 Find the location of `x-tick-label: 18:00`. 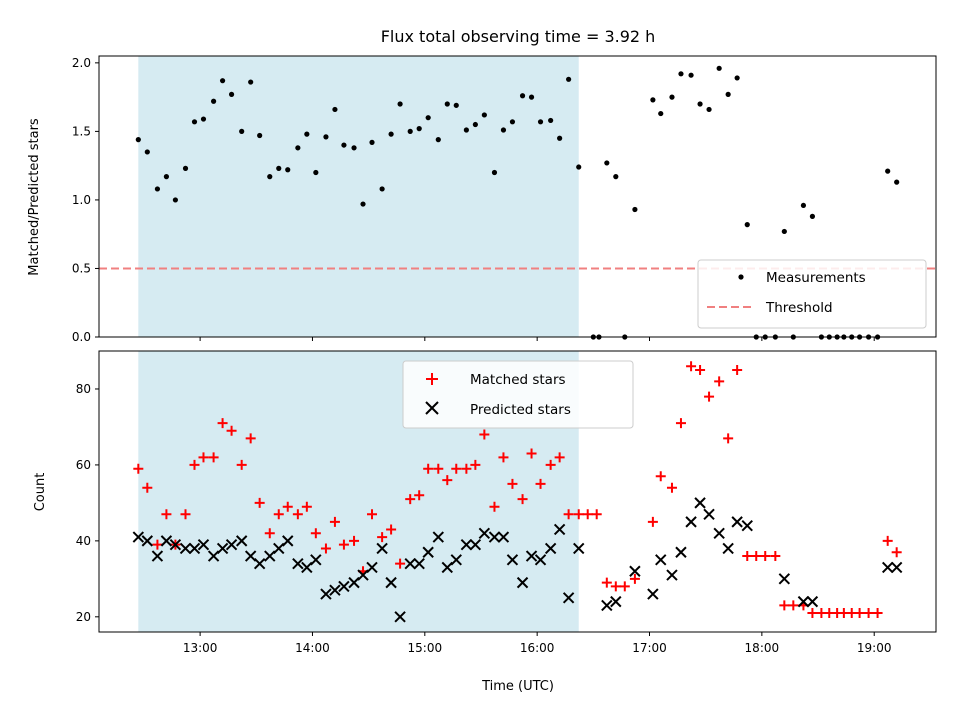

x-tick-label: 18:00 is located at coordinates (762, 648).